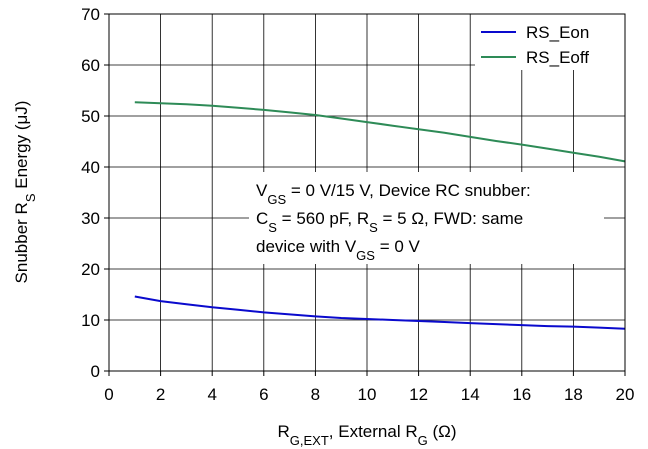 This screenshot has width=648, height=449. I want to click on y-tick-label: 70, so click(90, 14).